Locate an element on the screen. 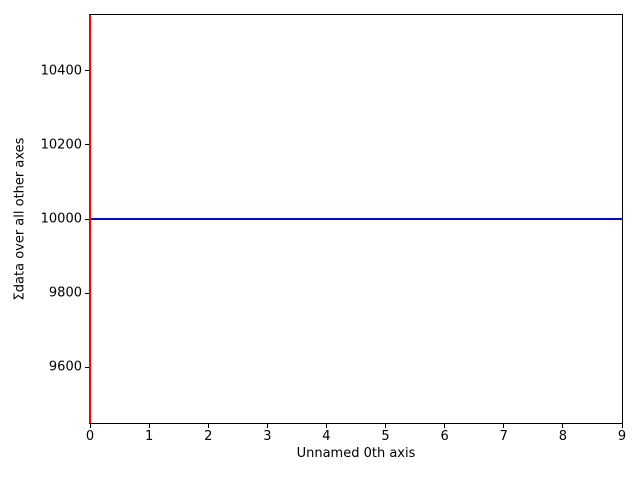 This screenshot has width=640, height=480. x-tick-label: 6 is located at coordinates (444, 436).